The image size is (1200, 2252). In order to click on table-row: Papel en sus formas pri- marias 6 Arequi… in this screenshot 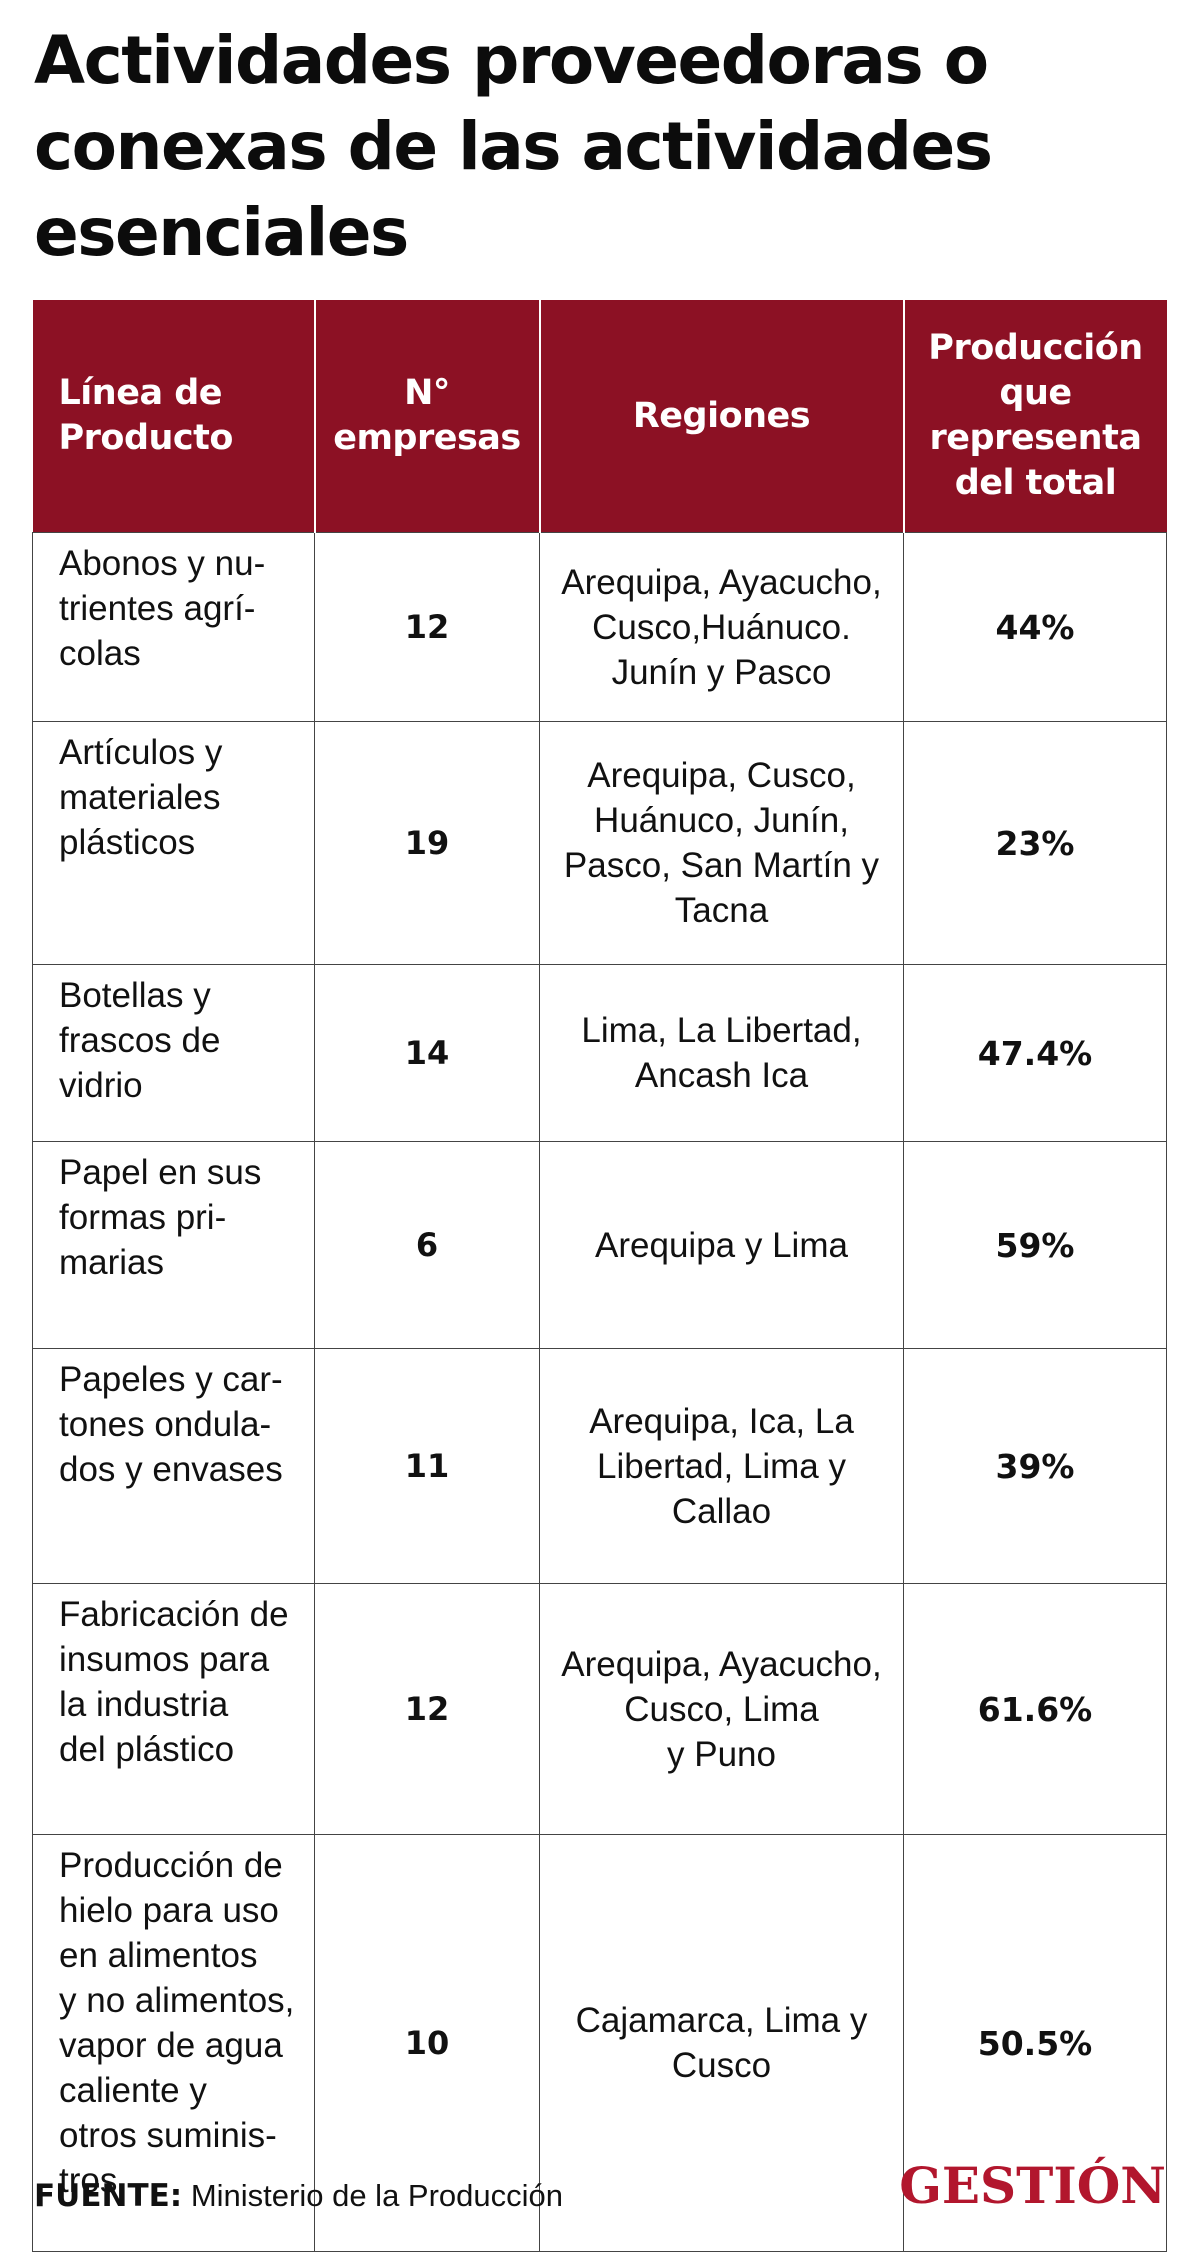, I will do `click(599, 1245)`.